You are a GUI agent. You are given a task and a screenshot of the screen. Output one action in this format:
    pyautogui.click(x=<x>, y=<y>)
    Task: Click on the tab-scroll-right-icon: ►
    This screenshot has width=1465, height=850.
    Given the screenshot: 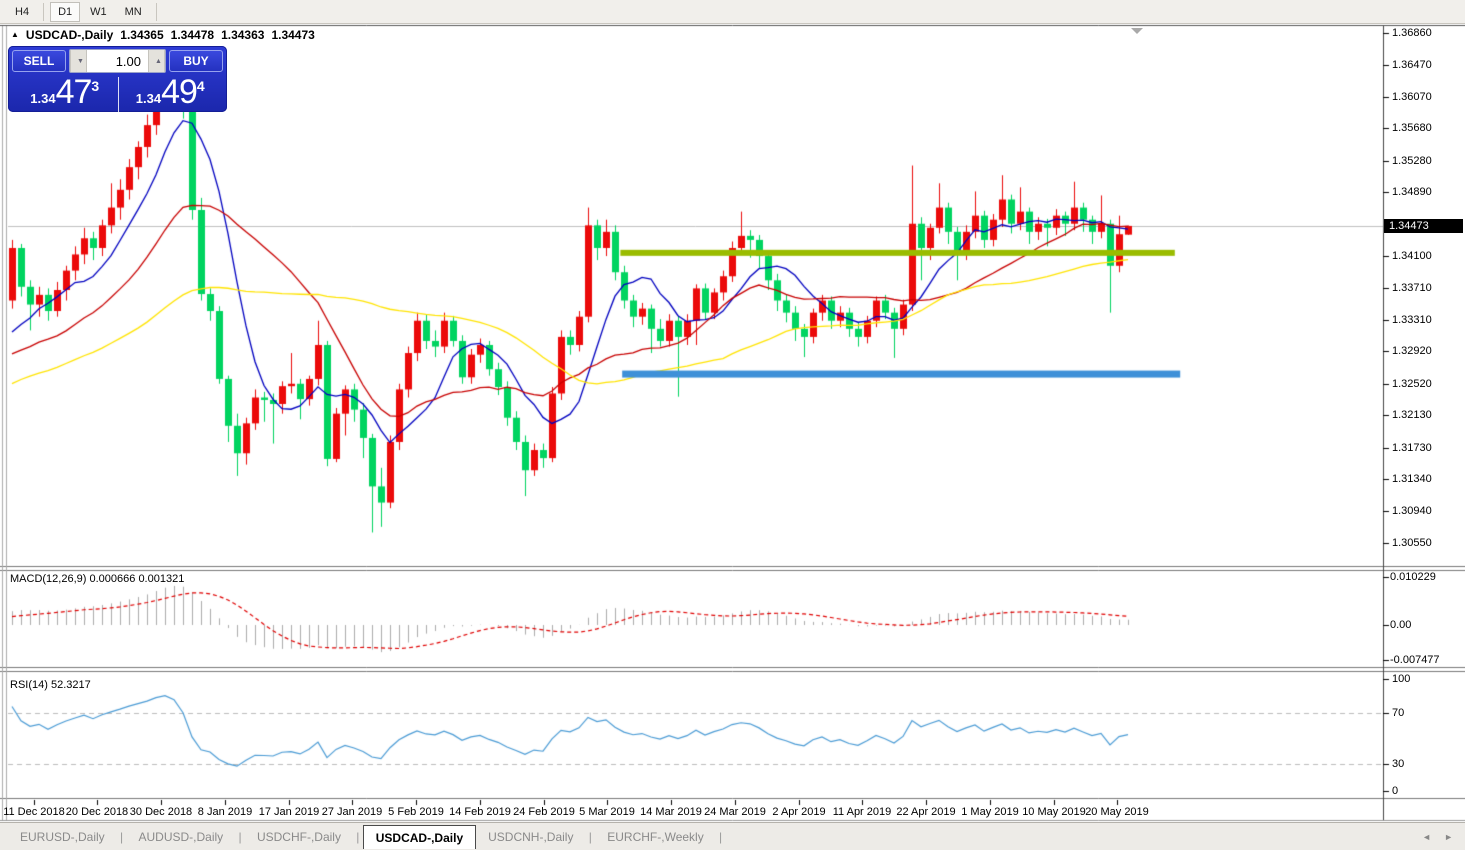 What is the action you would take?
    pyautogui.click(x=1448, y=837)
    